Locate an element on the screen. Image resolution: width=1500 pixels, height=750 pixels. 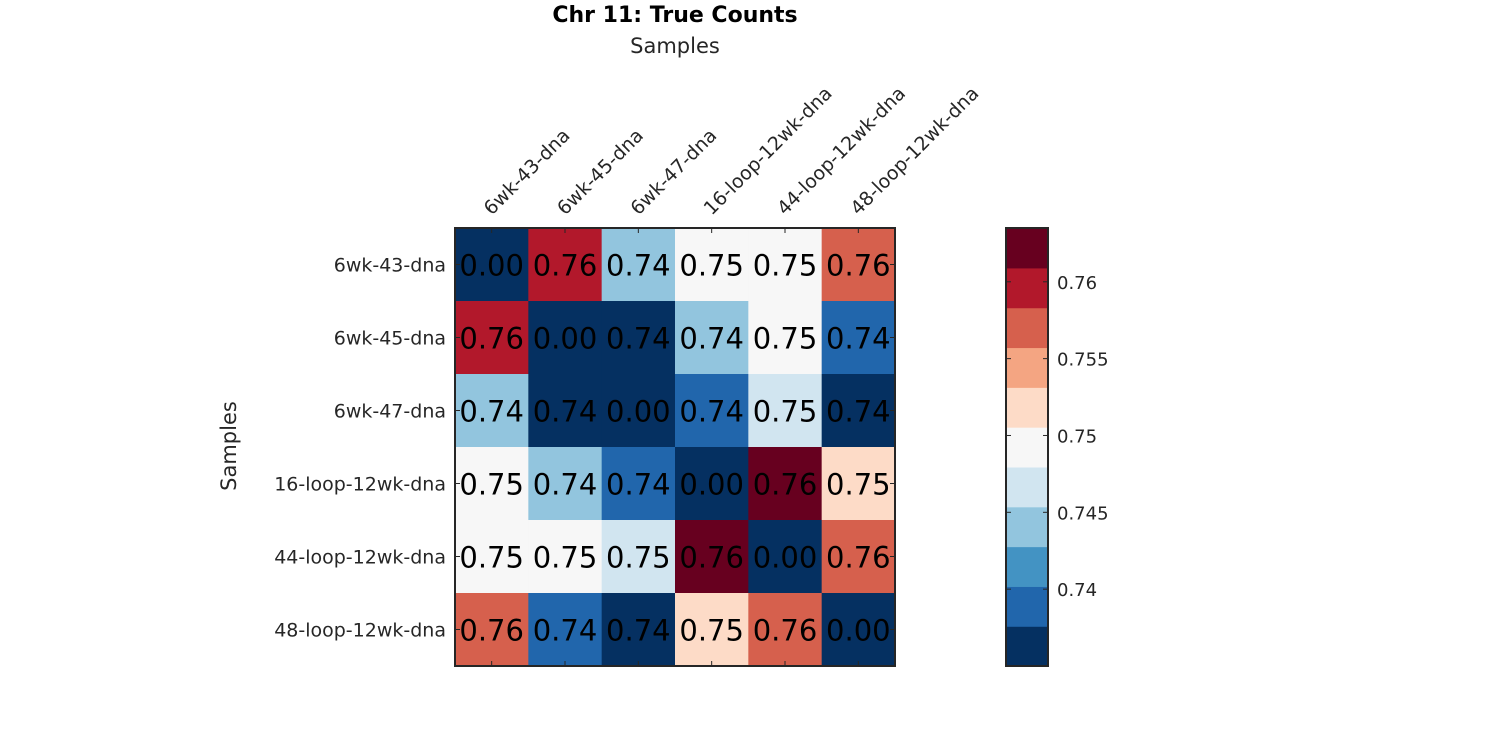
colorbar-tick-label: 0.745 is located at coordinates (1083, 513).